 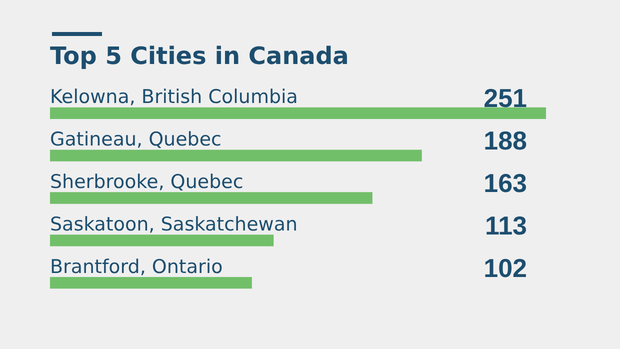 What do you see at coordinates (505, 267) in the screenshot?
I see `data-label: 102` at bounding box center [505, 267].